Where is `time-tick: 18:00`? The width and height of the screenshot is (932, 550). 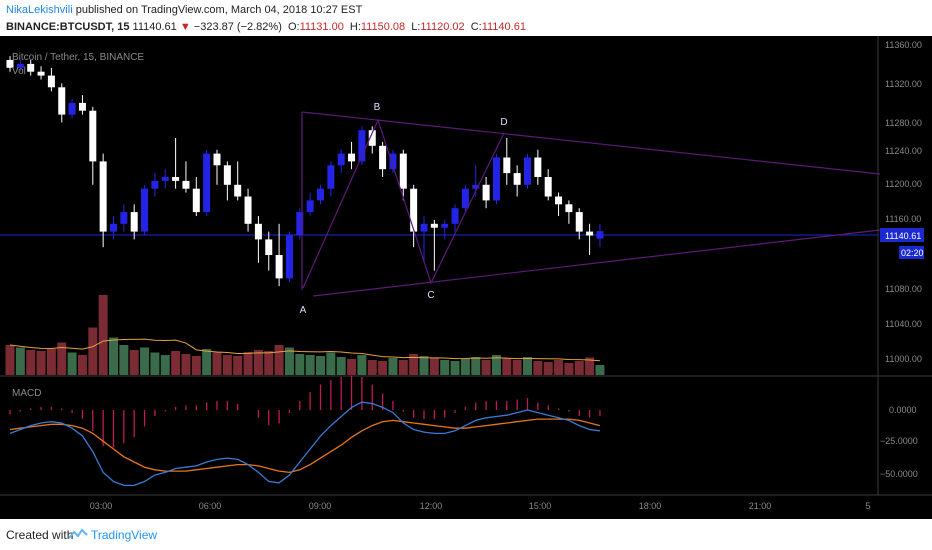 time-tick: 18:00 is located at coordinates (650, 506).